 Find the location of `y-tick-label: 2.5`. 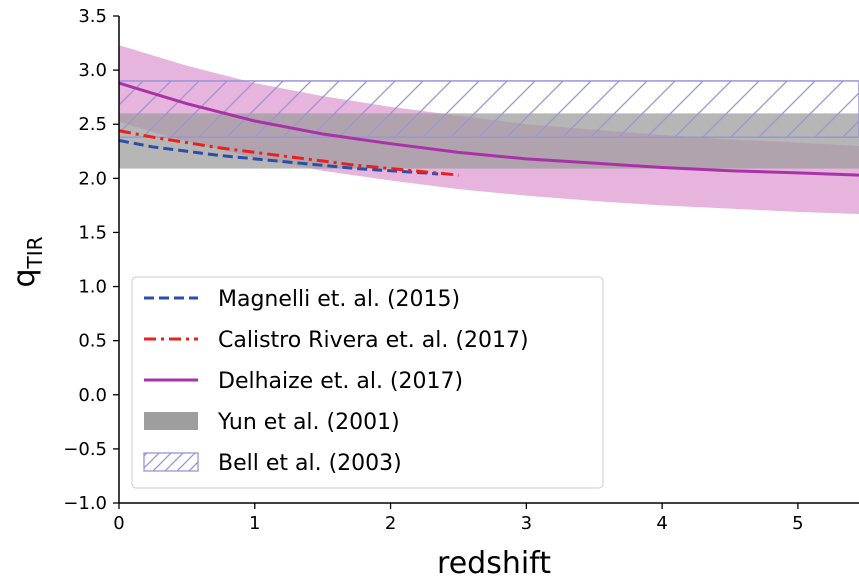

y-tick-label: 2.5 is located at coordinates (92, 124).